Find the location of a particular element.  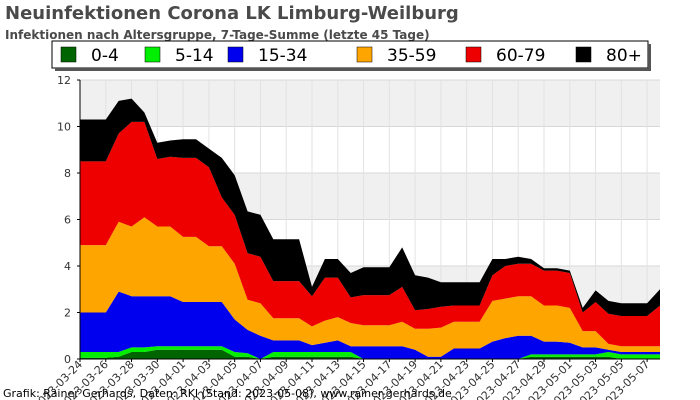

legend-label-80+: 80+ is located at coordinates (624, 56).